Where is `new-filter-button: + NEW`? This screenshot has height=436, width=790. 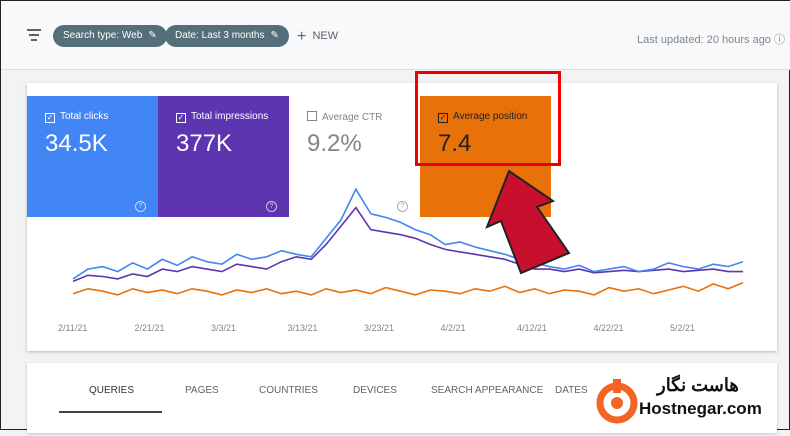
new-filter-button: + NEW is located at coordinates (317, 37).